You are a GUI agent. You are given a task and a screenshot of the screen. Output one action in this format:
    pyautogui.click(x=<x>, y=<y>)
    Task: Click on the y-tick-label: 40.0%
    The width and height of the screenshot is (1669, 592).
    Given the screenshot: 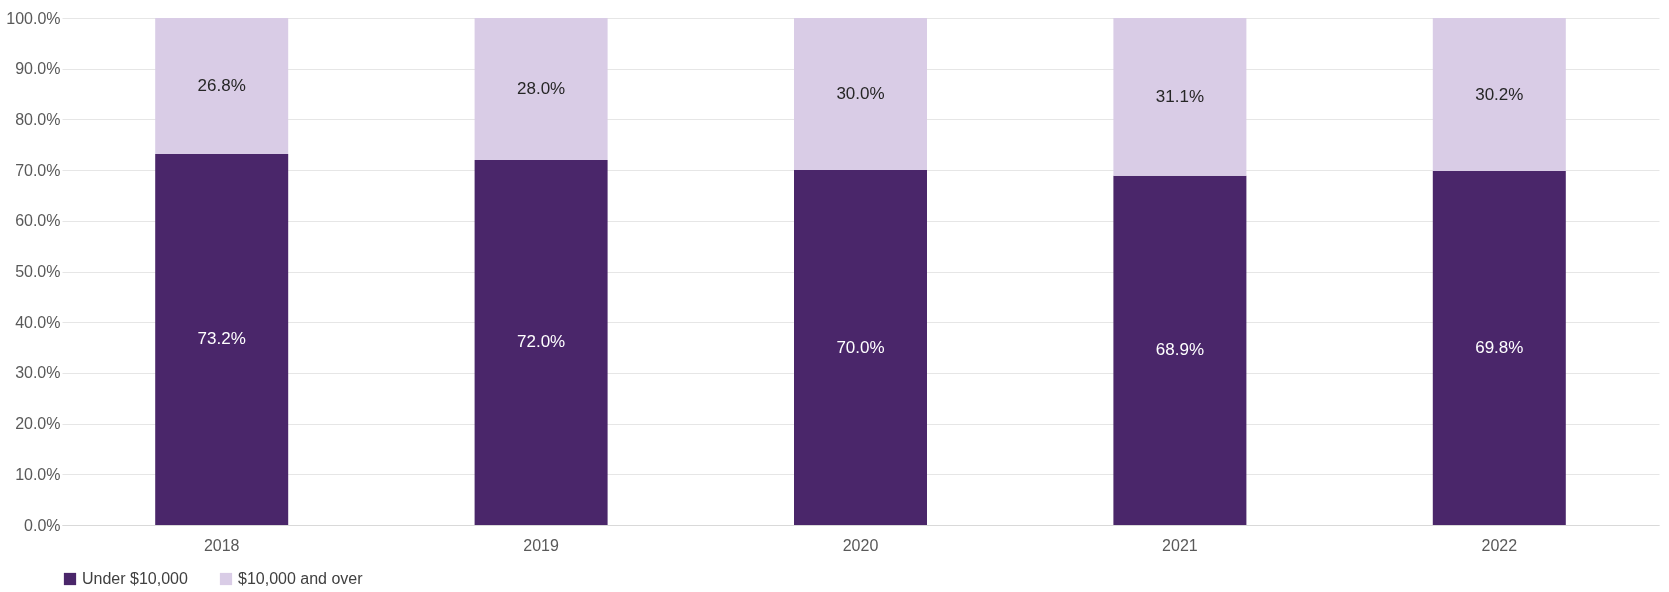 What is the action you would take?
    pyautogui.click(x=38, y=322)
    